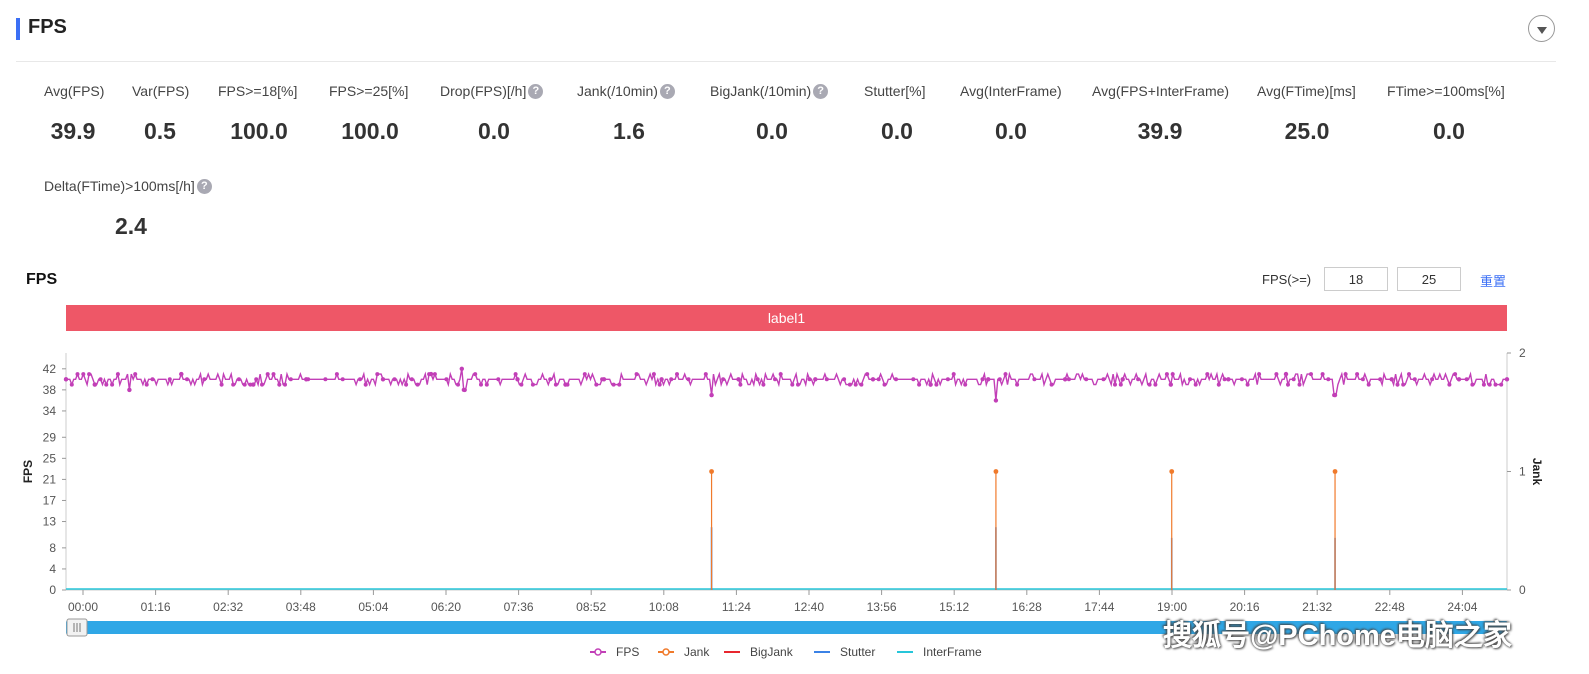 Image resolution: width=1589 pixels, height=674 pixels. What do you see at coordinates (1356, 279) in the screenshot?
I see `threshold-low-input` at bounding box center [1356, 279].